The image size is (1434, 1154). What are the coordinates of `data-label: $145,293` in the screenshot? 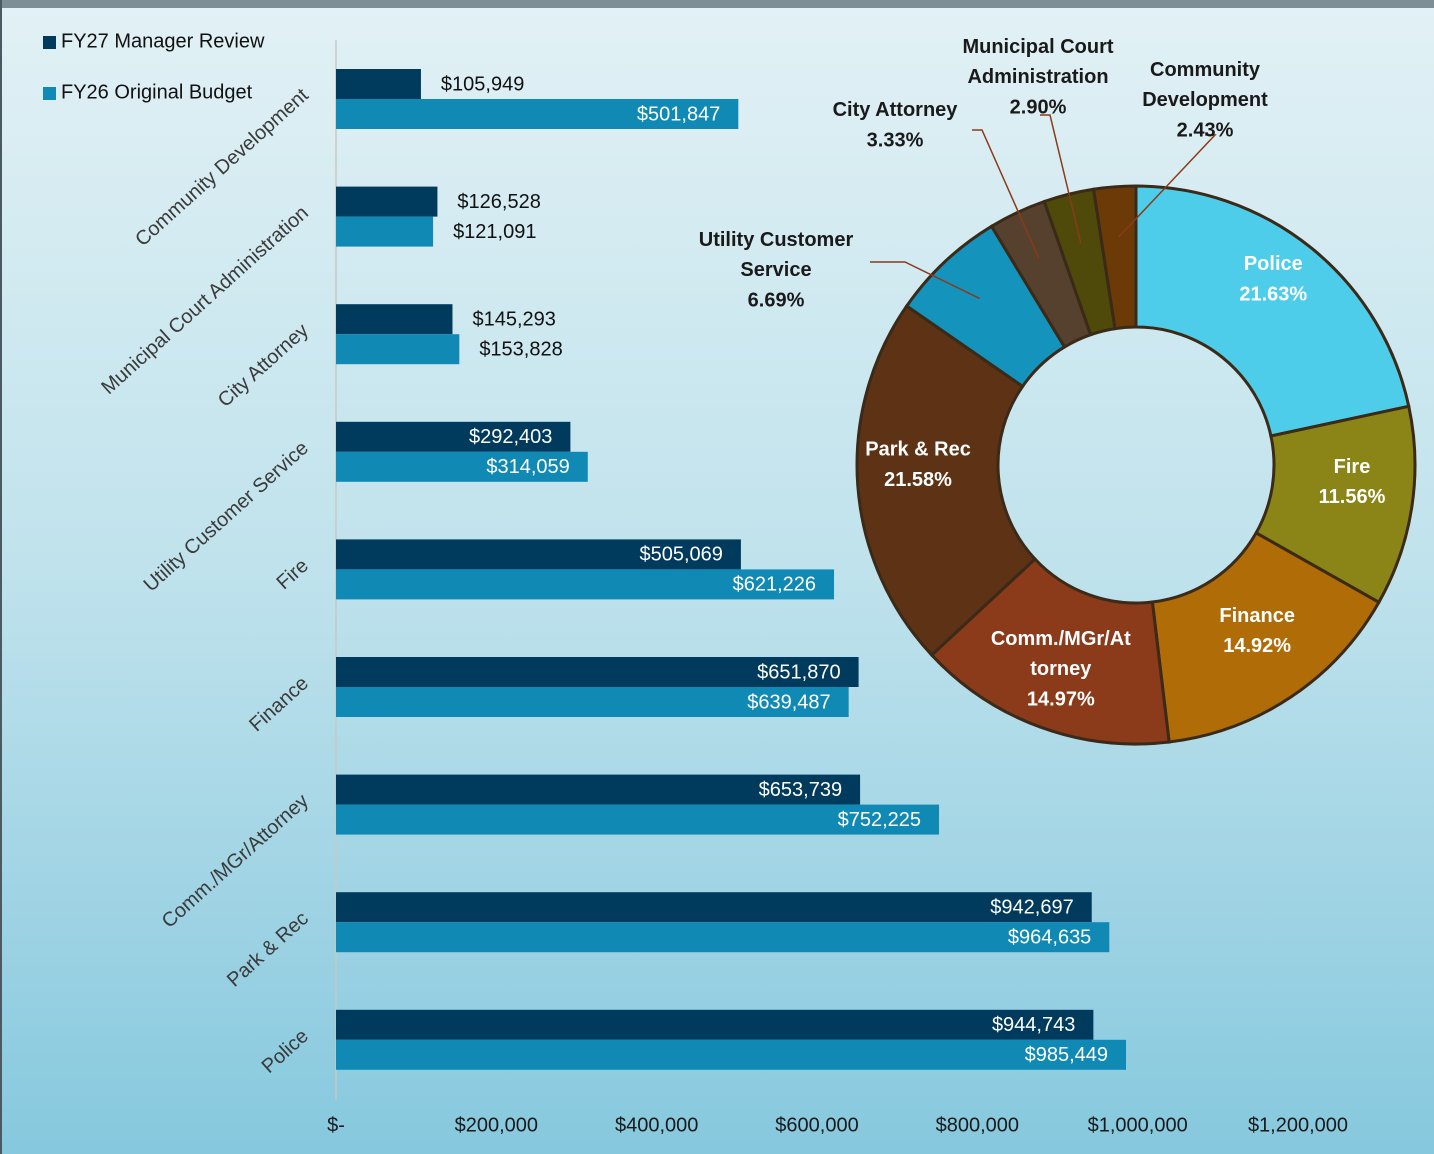 It's located at (513, 319).